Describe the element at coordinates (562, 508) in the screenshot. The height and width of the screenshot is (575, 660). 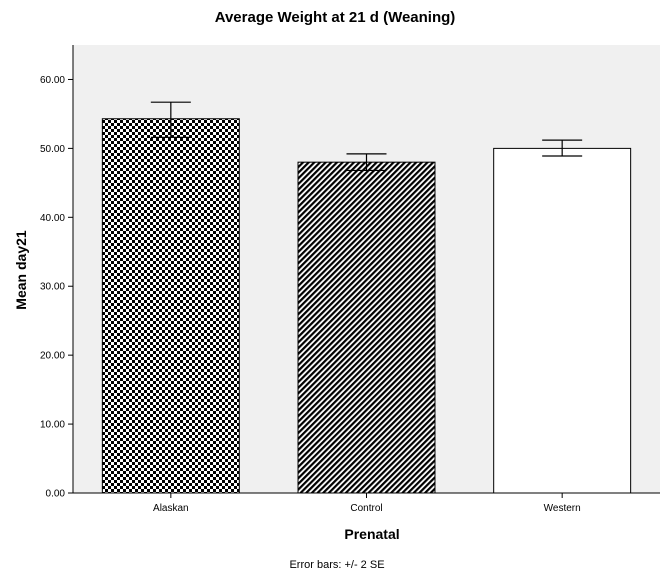
I see `x-tick-label: Western` at that location.